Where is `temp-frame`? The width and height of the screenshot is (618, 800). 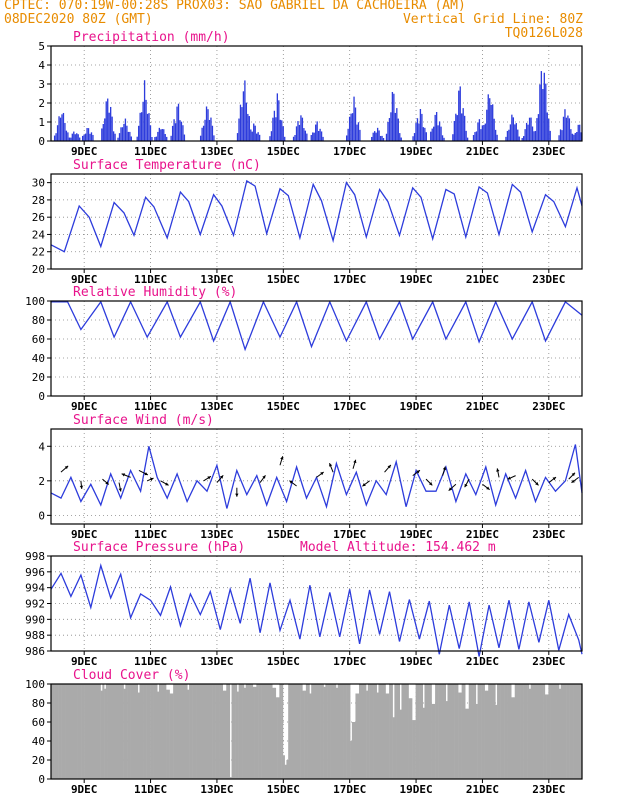 temp-frame is located at coordinates (316, 221).